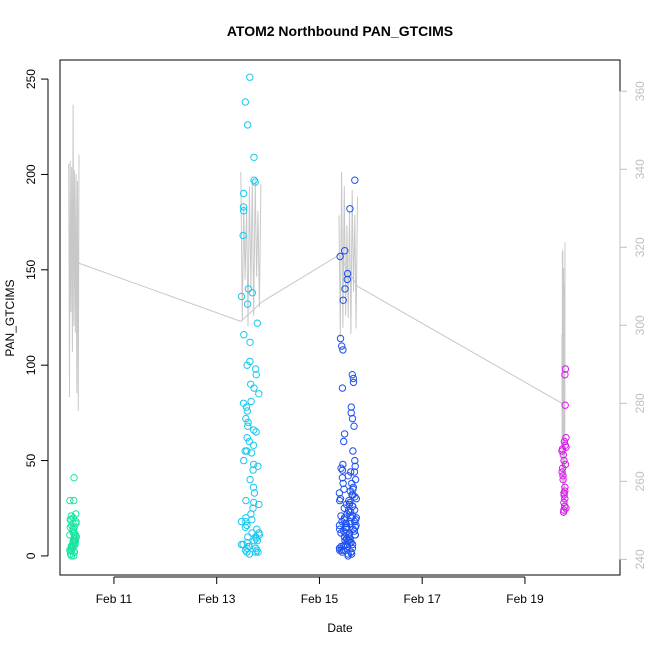 This screenshot has height=650, width=650. I want to click on y2-tick-label: 320, so click(640, 247).